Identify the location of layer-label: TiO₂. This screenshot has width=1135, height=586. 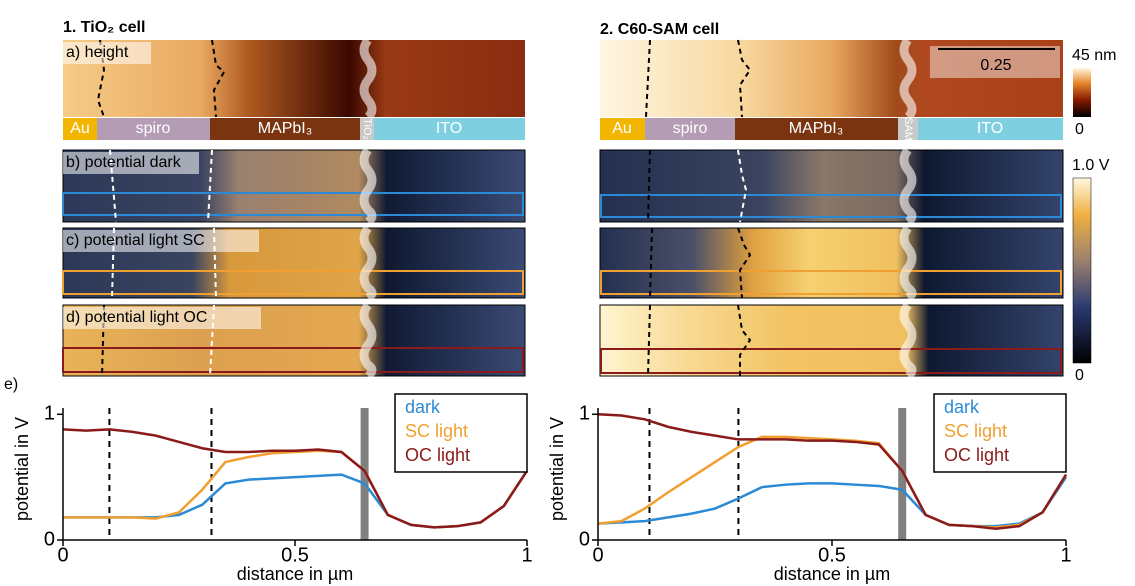
(367, 129).